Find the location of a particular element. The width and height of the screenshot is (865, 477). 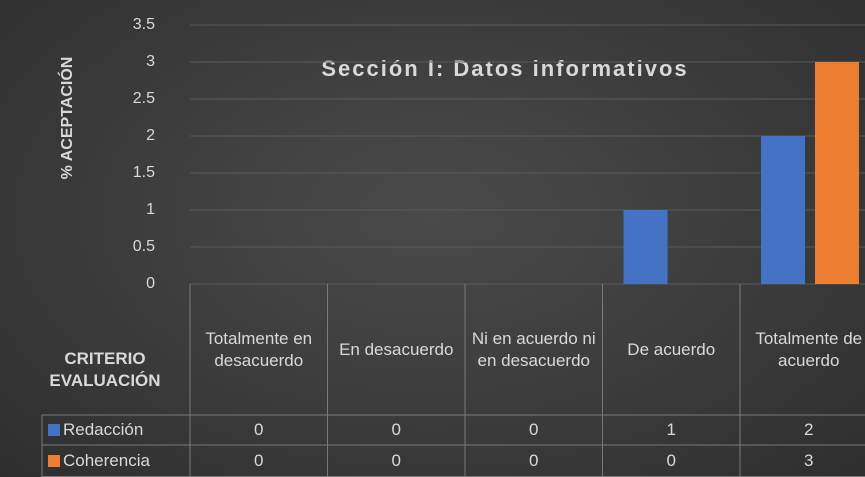

x-tick-label: De acuerdo is located at coordinates (671, 349).